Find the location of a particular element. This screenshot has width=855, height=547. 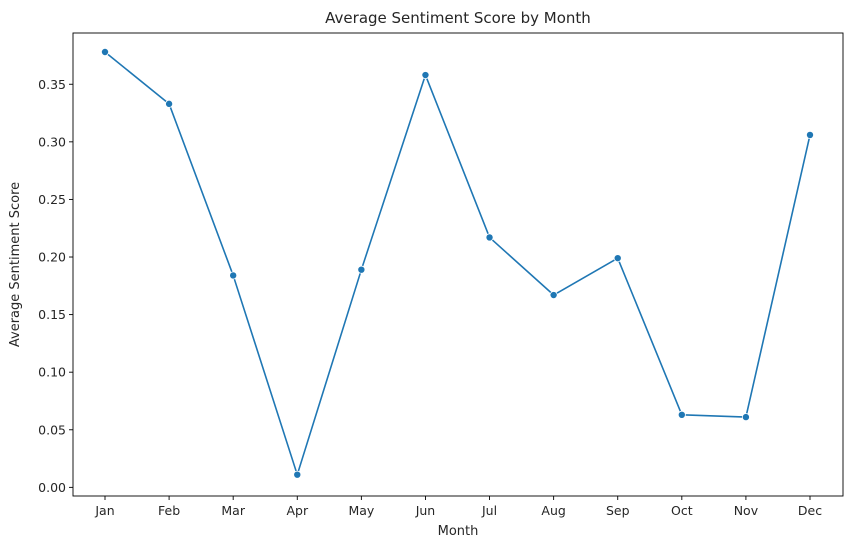

y-tick-label: 0.30 is located at coordinates (52, 141).